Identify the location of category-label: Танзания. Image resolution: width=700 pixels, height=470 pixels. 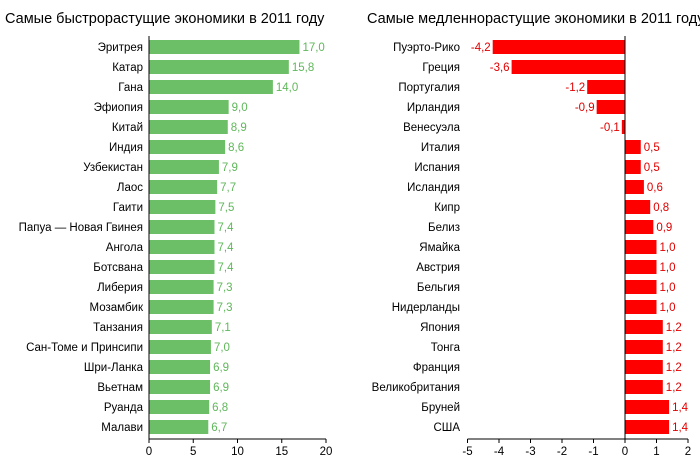
(118, 328).